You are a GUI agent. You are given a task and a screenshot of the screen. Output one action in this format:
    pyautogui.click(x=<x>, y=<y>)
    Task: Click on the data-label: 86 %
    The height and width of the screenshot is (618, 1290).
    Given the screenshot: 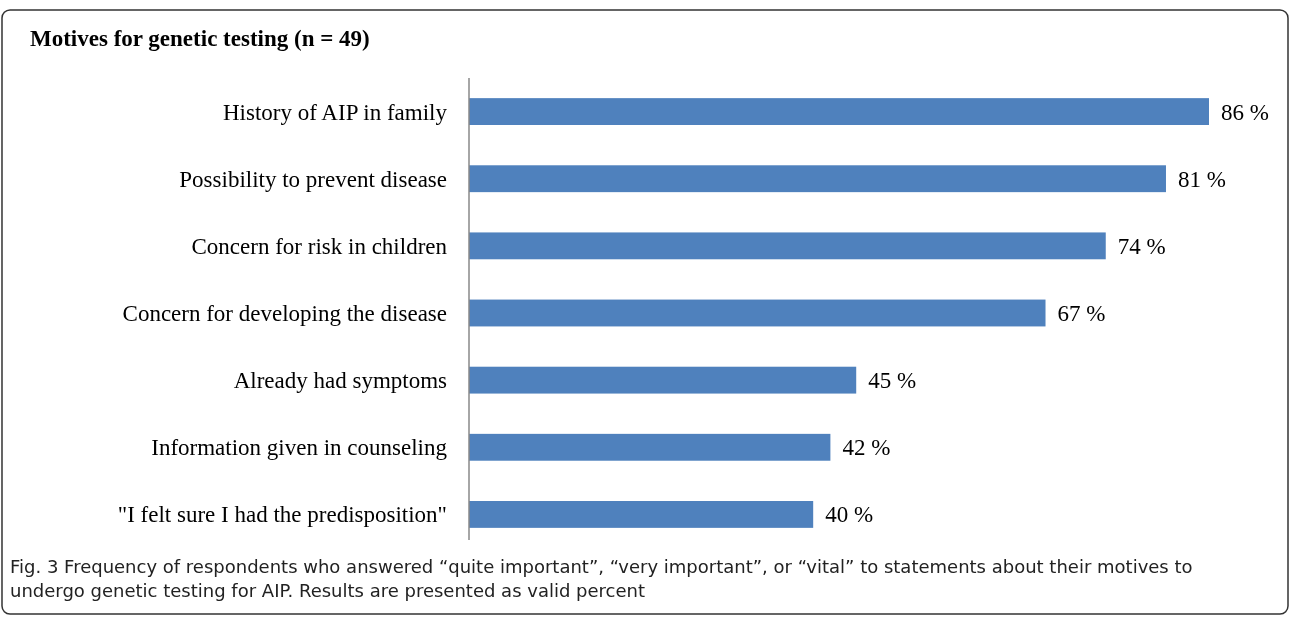 What is the action you would take?
    pyautogui.click(x=1245, y=112)
    